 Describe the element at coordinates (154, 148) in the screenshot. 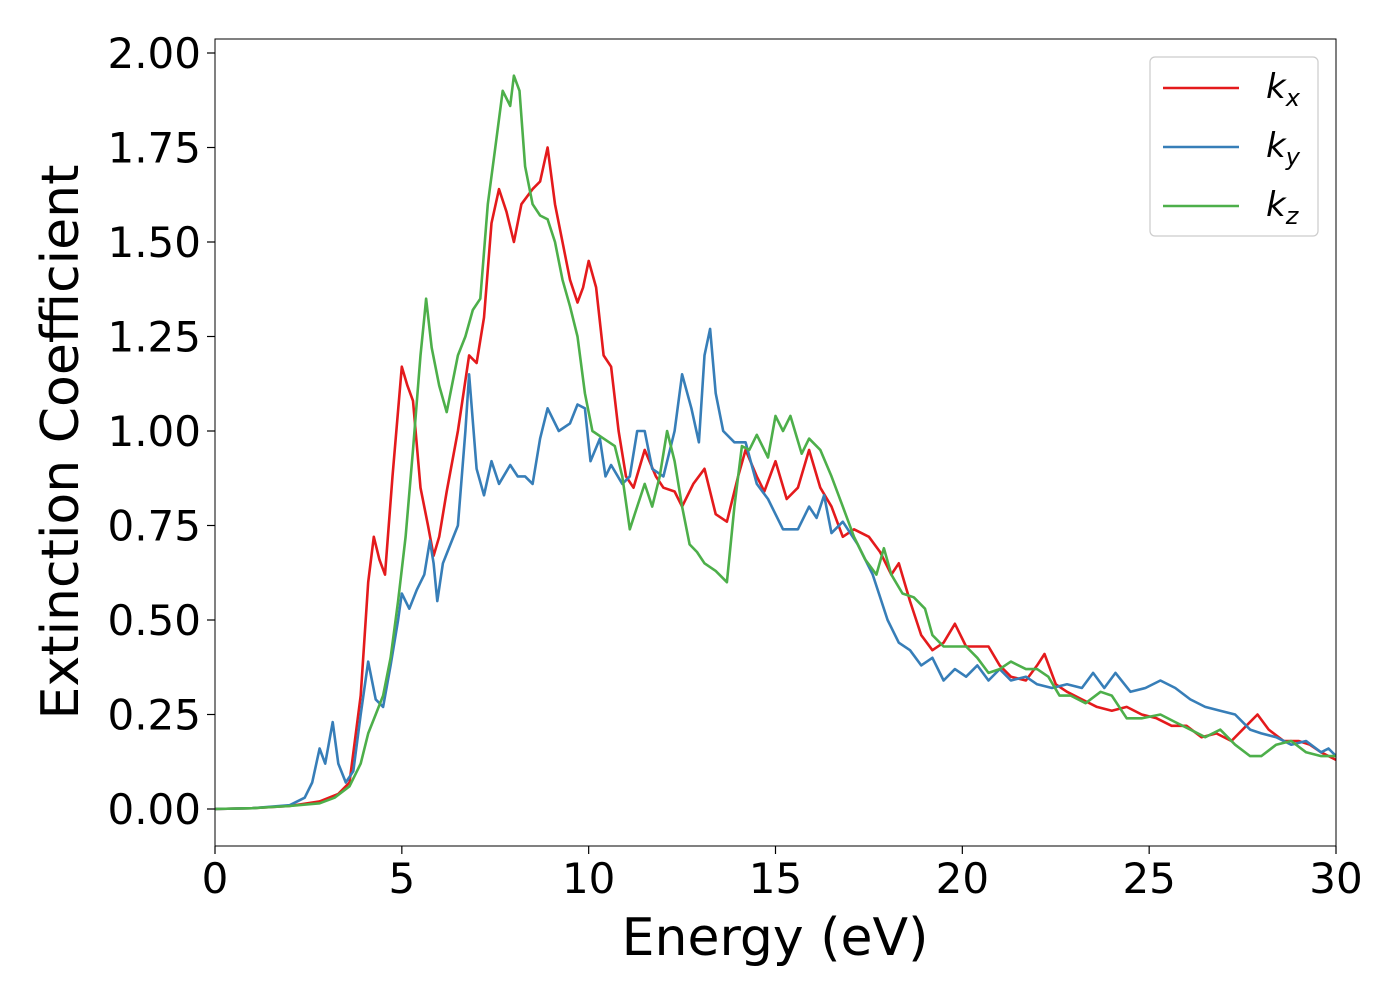

I see `y-tick-label: 1.75` at that location.